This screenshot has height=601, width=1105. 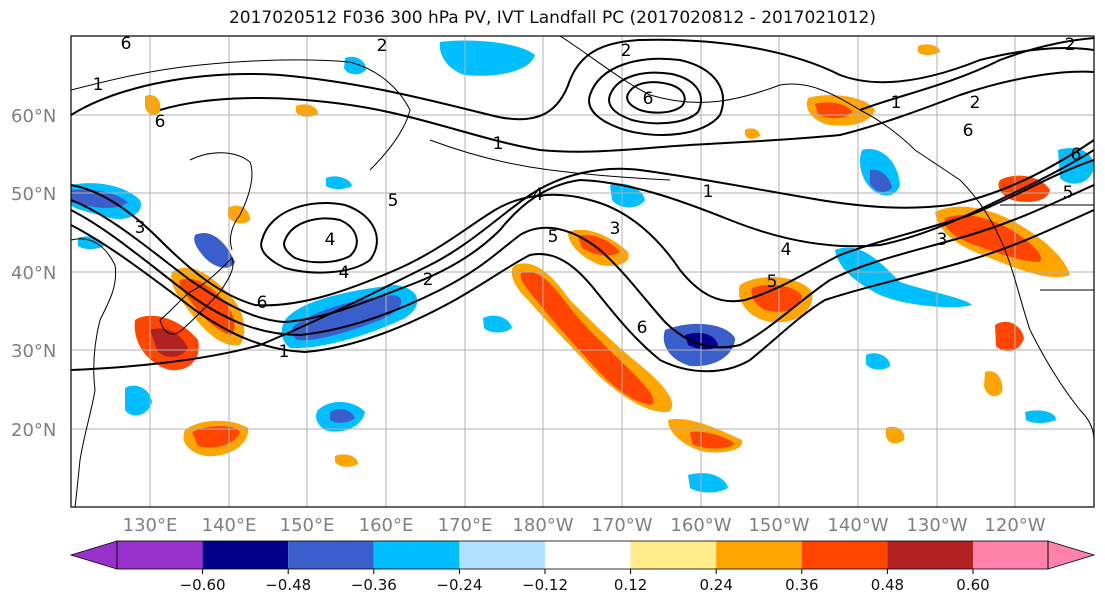 I want to click on coast-asia-east, so click(x=94, y=372).